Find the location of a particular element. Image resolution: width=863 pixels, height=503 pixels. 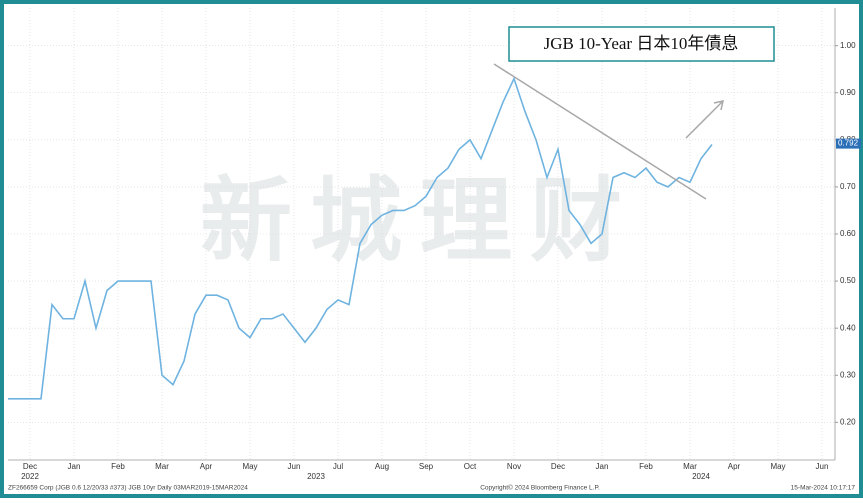

x-tick-label: Sep is located at coordinates (426, 466).